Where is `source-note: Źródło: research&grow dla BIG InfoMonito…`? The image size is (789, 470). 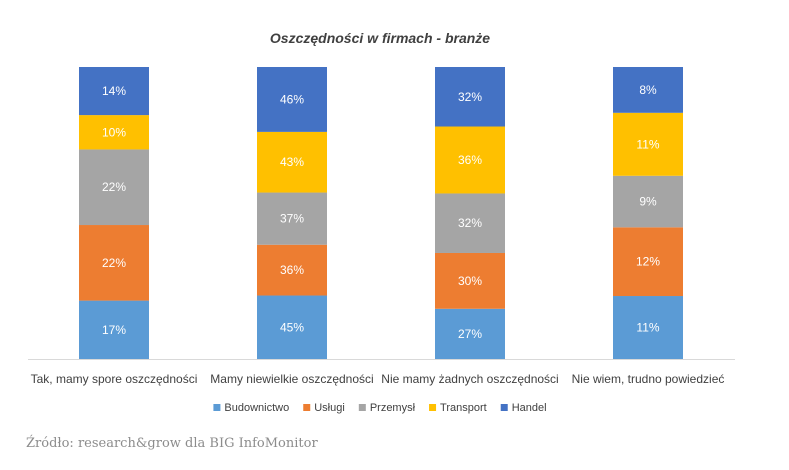 source-note: Źródło: research&grow dla BIG InfoMonito… is located at coordinates (172, 443).